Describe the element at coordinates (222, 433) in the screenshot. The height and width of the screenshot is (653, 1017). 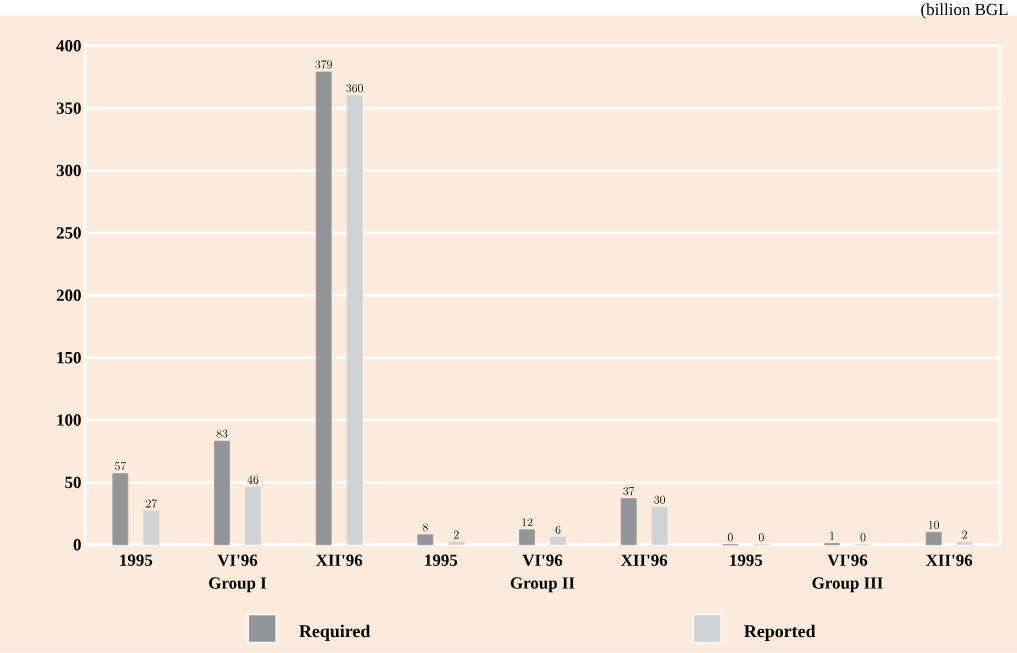
I see `data-label: 83` at that location.